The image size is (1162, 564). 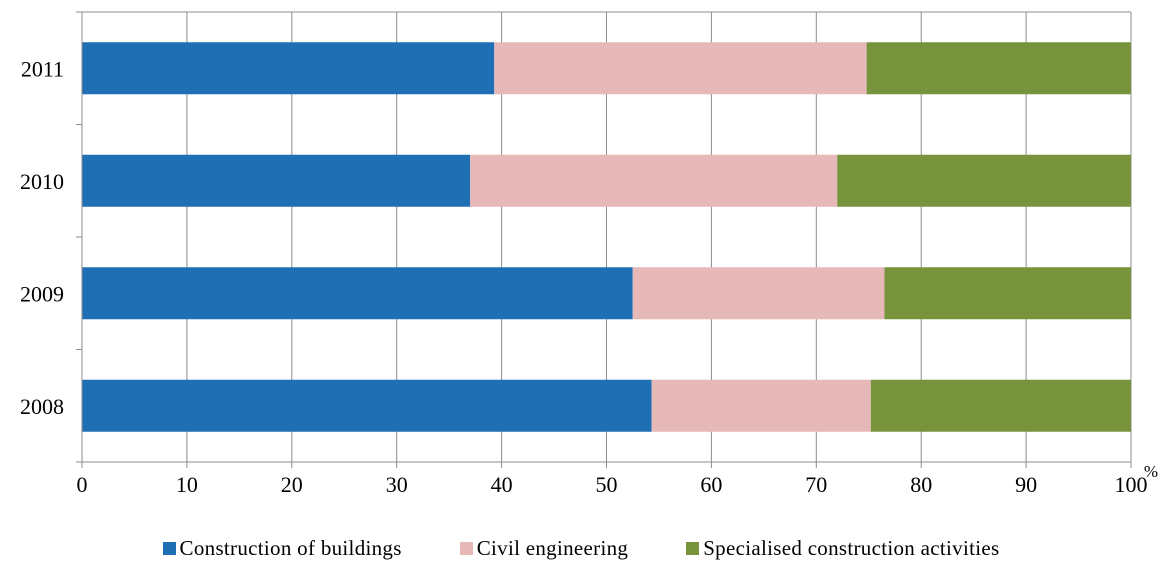 I want to click on y-category-label: 2008, so click(x=42, y=406).